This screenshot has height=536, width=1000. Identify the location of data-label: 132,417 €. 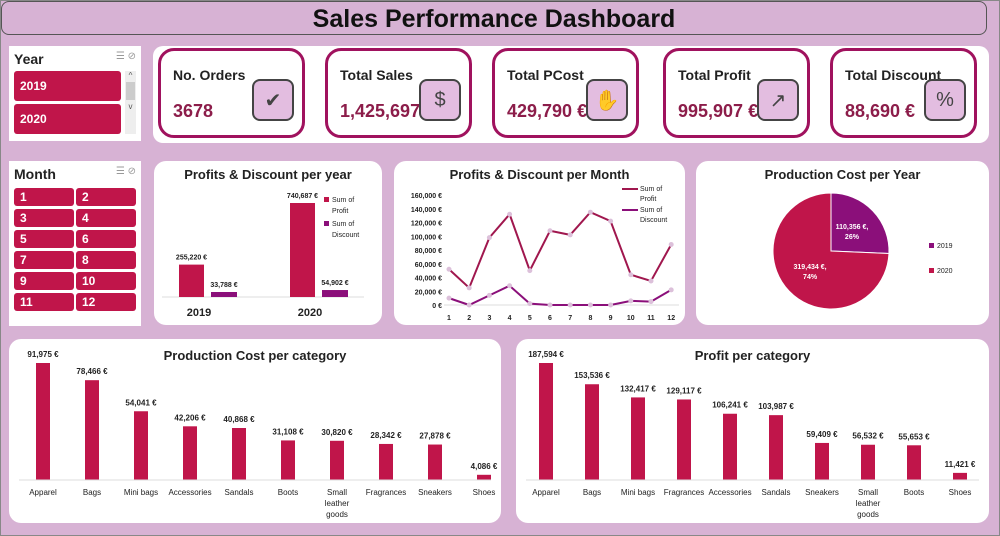
(638, 388).